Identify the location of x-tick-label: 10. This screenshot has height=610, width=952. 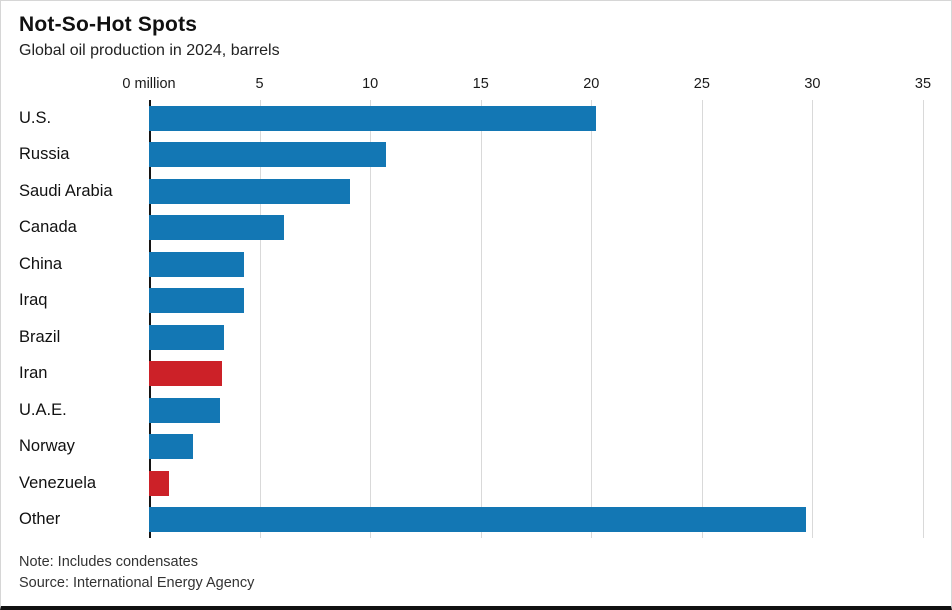
(370, 84).